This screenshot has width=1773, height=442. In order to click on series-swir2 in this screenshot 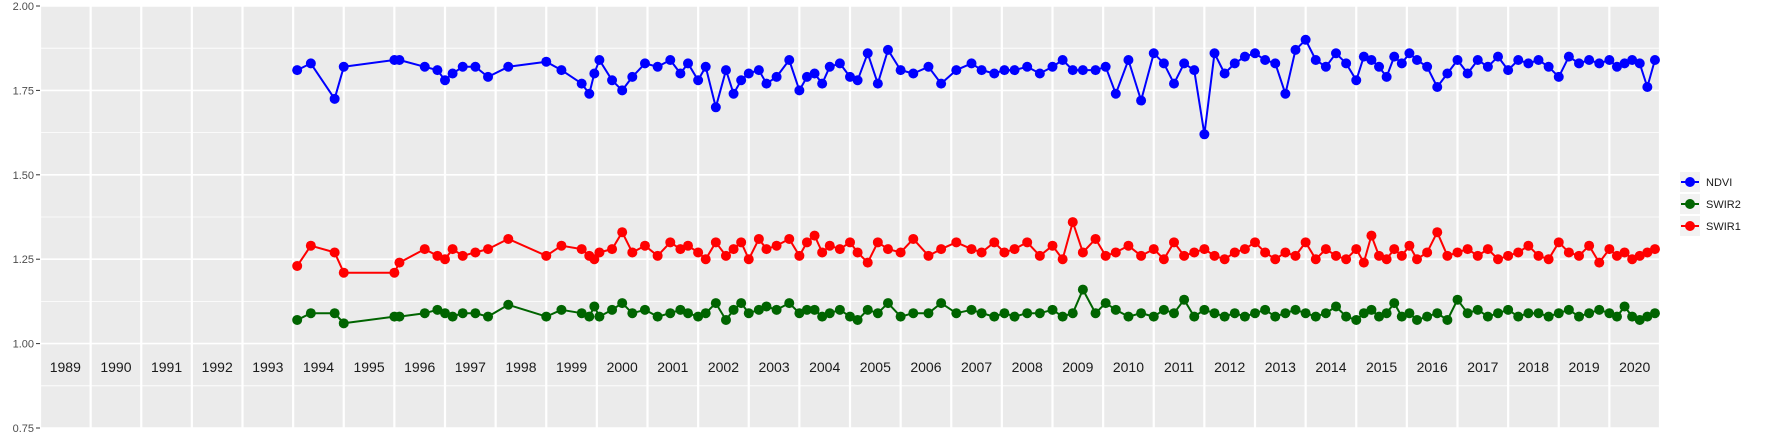, I will do `click(976, 306)`.